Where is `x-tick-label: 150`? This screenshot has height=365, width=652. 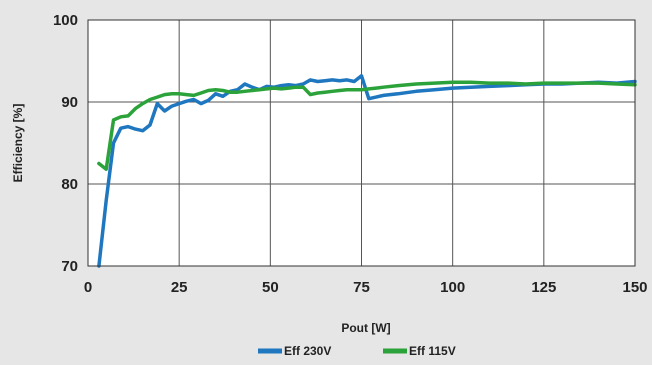
x-tick-label: 150 is located at coordinates (634, 287).